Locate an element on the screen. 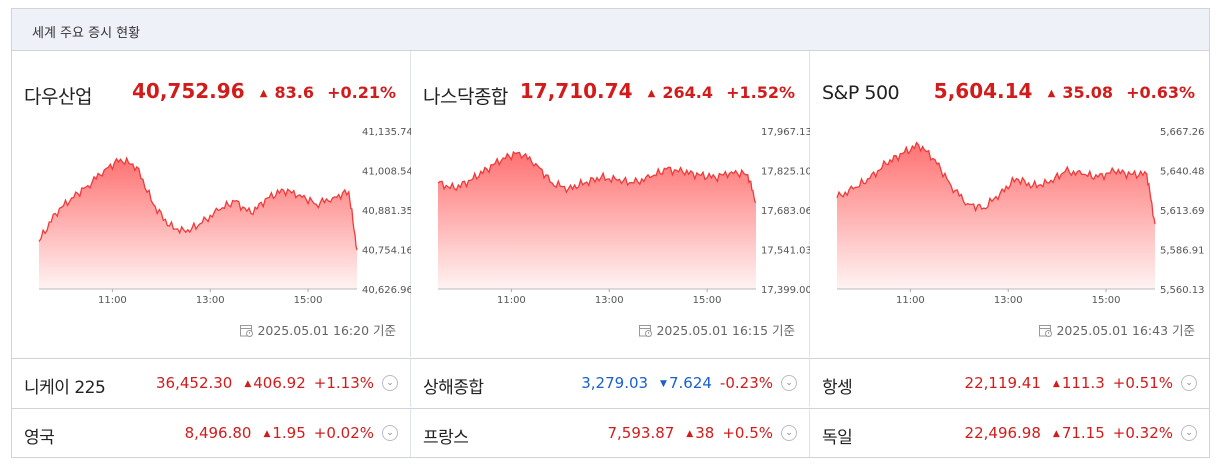 This screenshot has height=467, width=1220. index-value: 40,752.96 is located at coordinates (188, 91).